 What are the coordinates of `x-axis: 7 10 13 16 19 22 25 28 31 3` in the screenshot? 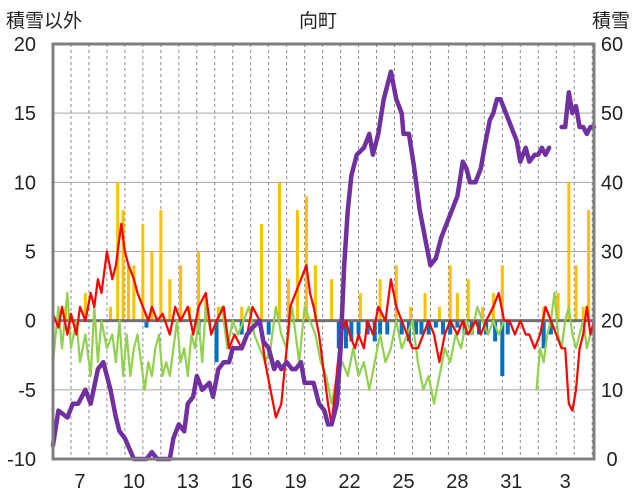 It's located at (322, 482).